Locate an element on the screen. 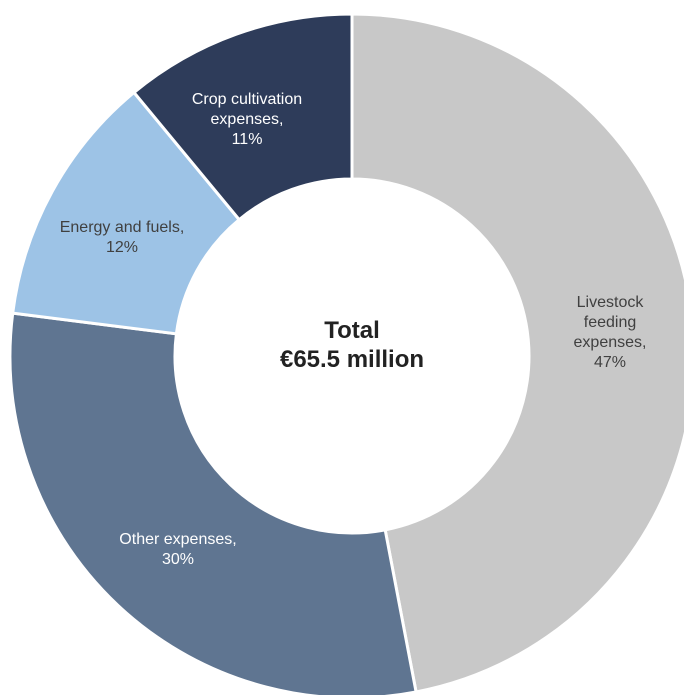 The height and width of the screenshot is (695, 684). slice-name: Crop cultivation expenses, is located at coordinates (247, 109).